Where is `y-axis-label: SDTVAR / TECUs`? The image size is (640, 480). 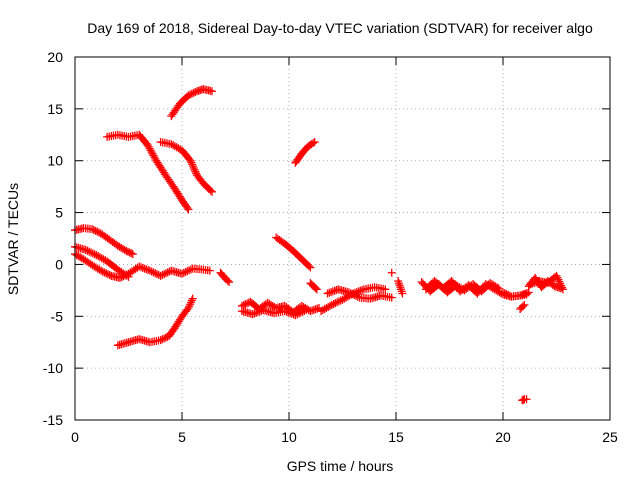
y-axis-label: SDTVAR / TECUs is located at coordinates (13, 239).